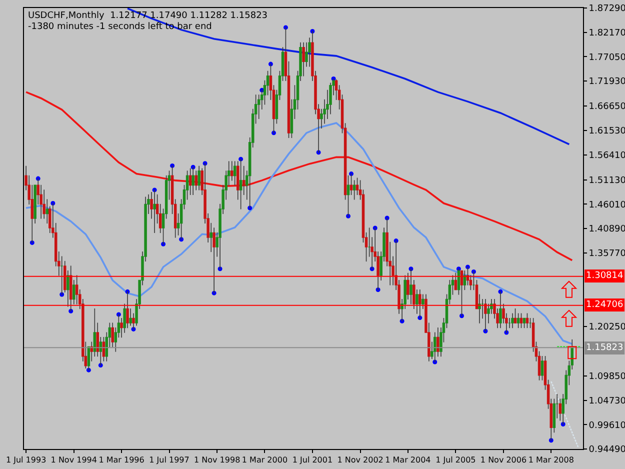 This screenshot has height=469, width=625. I want to click on x-tick-label: 1 Mar 1996, so click(121, 460).